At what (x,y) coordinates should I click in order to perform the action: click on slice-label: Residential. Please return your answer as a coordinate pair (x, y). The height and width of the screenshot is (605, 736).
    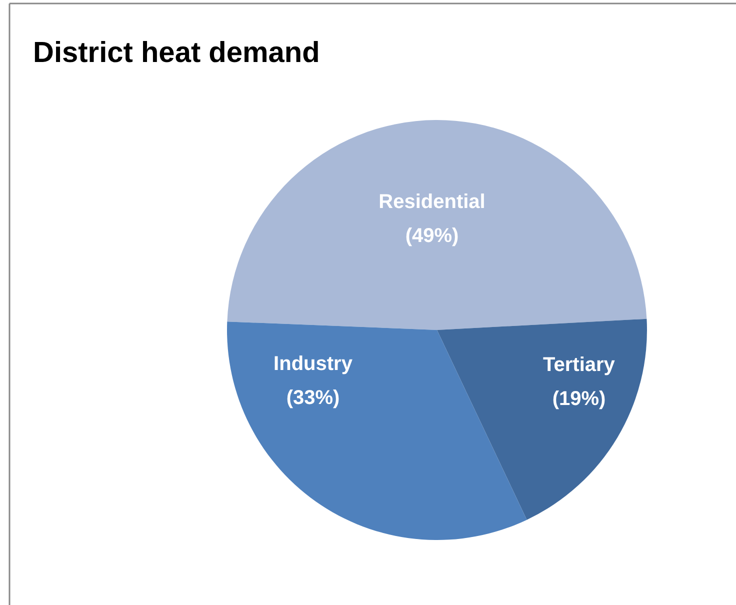
    Looking at the image, I should click on (432, 202).